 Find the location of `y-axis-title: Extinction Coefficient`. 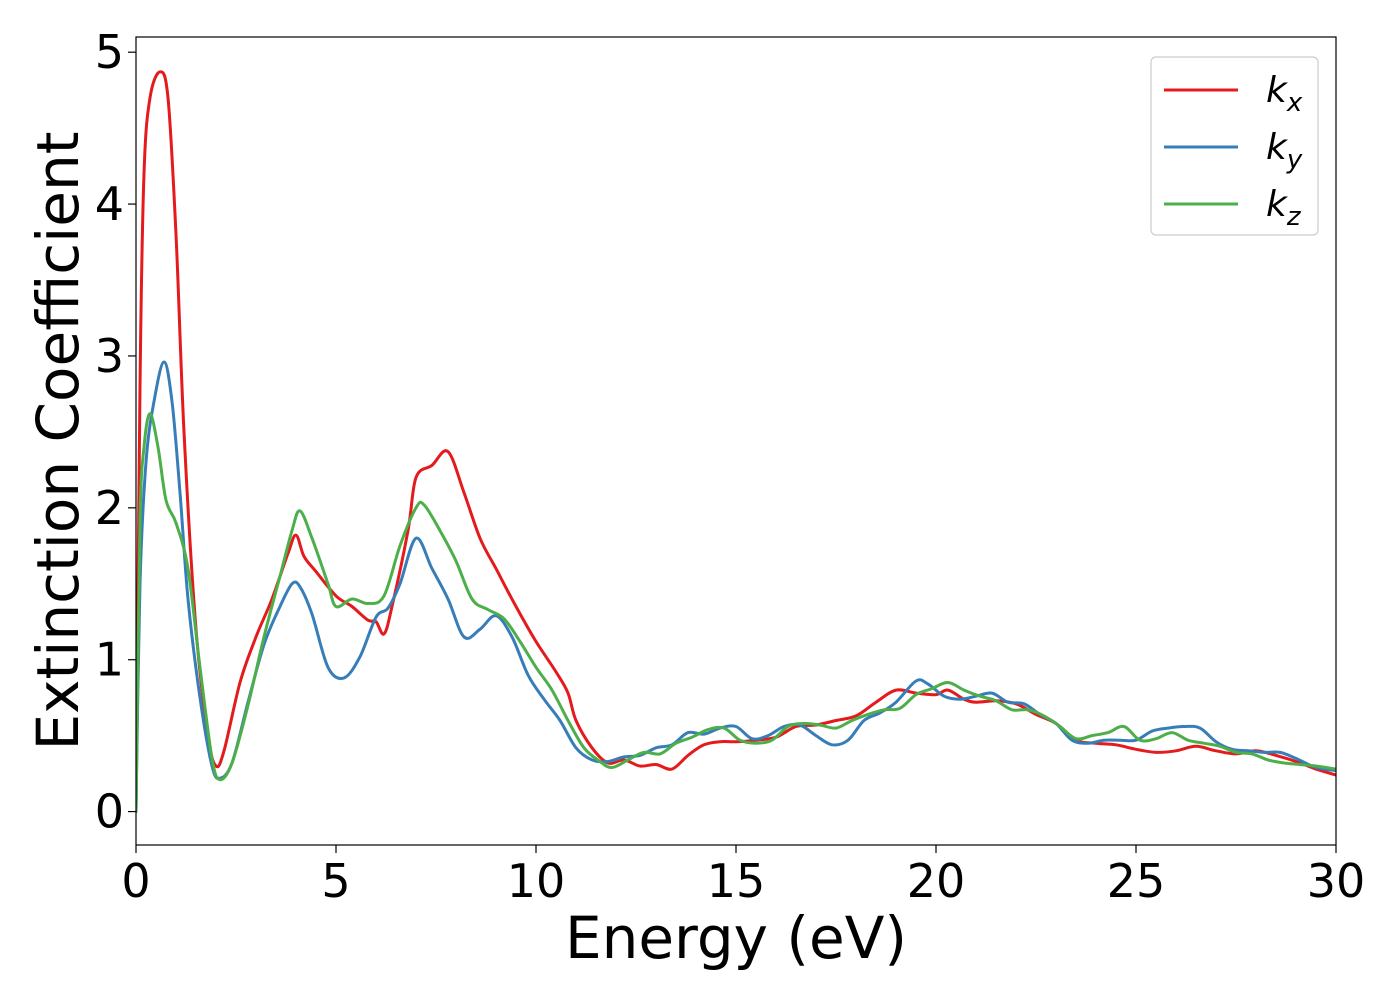

y-axis-title: Extinction Coefficient is located at coordinates (58, 441).